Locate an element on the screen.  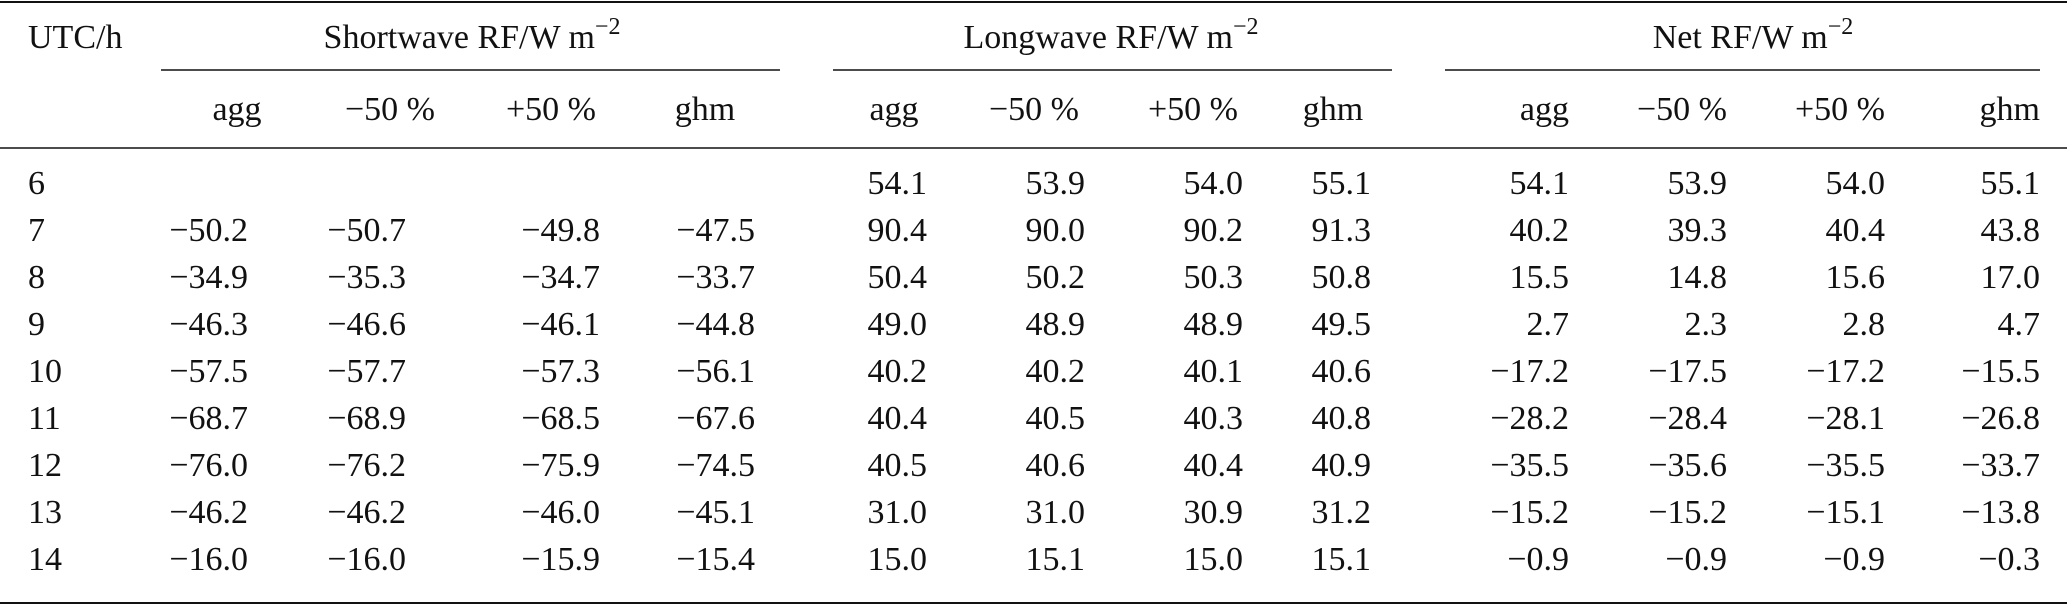
cell: −68.5 is located at coordinates (560, 418).